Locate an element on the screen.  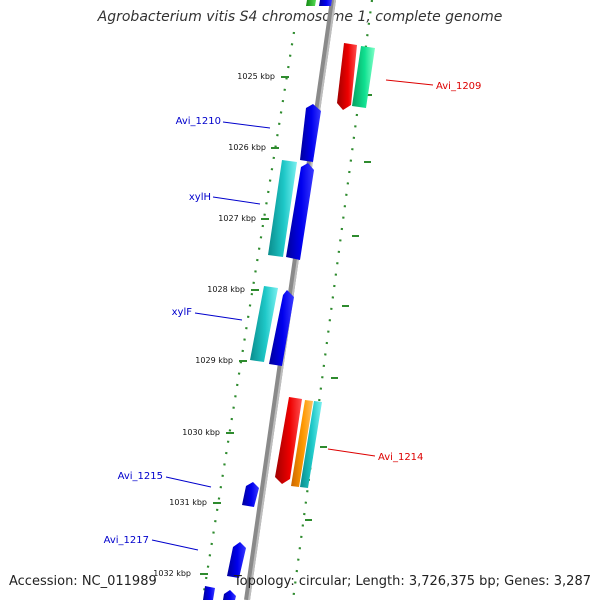
tick-label: 1029 kbp is located at coordinates (214, 360).